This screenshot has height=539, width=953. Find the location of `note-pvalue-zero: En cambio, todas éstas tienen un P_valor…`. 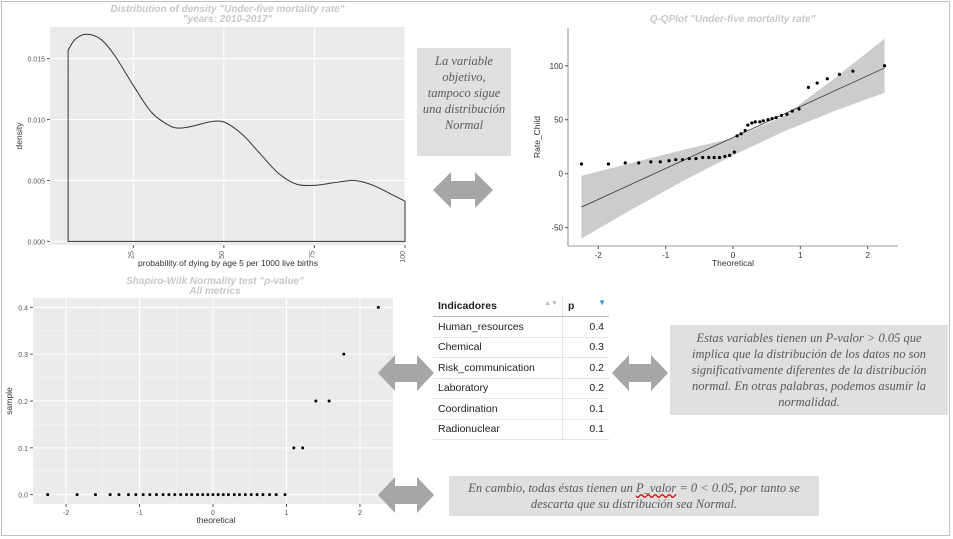

note-pvalue-zero: En cambio, todas éstas tienen un P_valor… is located at coordinates (634, 496).